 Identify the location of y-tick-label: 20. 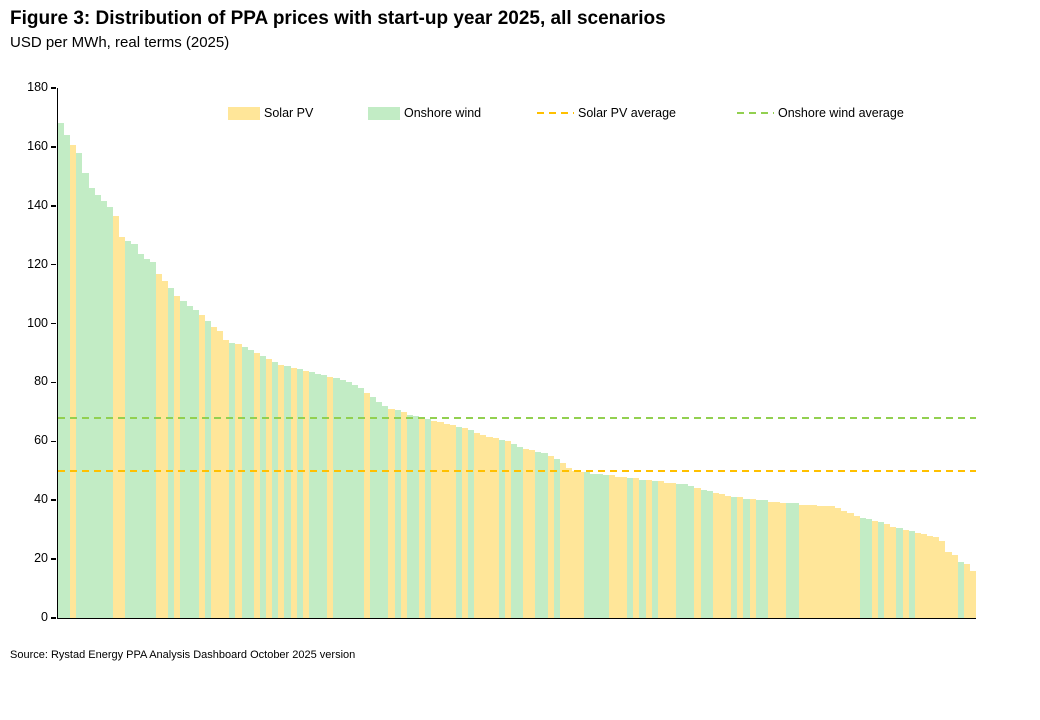
(41, 558).